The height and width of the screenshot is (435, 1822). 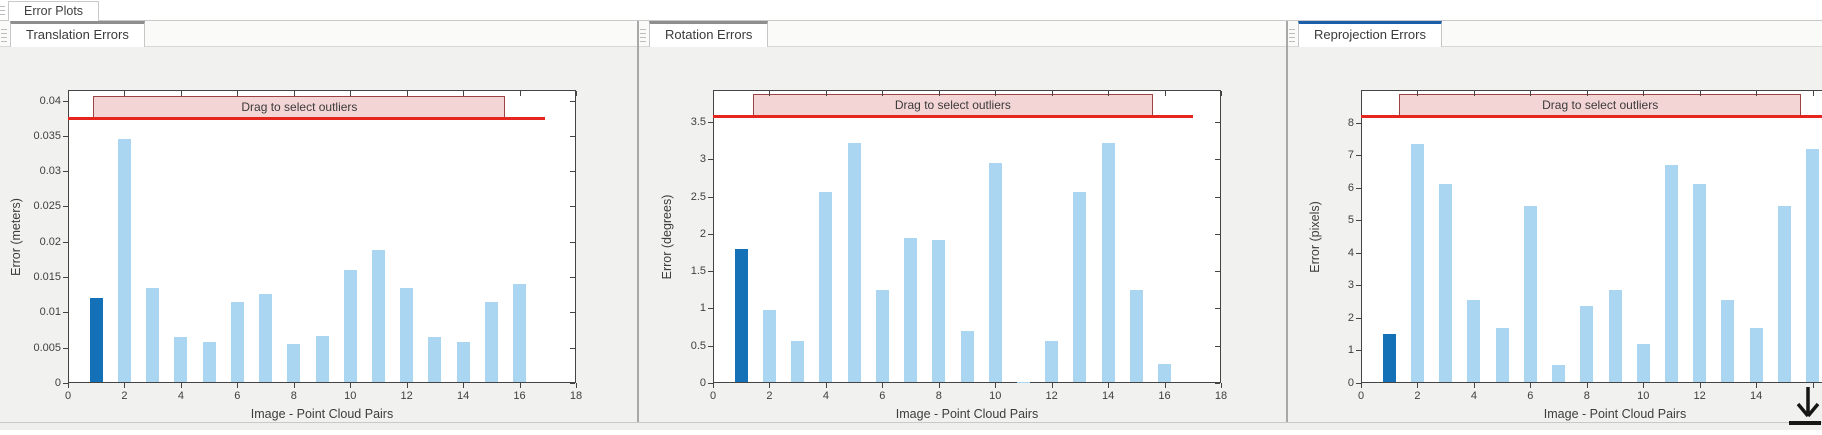 What do you see at coordinates (1804, 407) in the screenshot?
I see `download-arrow-icon` at bounding box center [1804, 407].